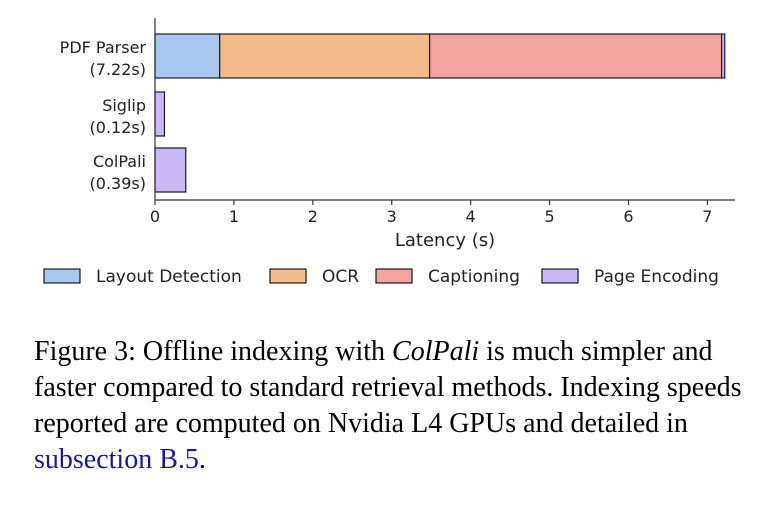  What do you see at coordinates (313, 216) in the screenshot?
I see `x-tick-label: 2` at bounding box center [313, 216].